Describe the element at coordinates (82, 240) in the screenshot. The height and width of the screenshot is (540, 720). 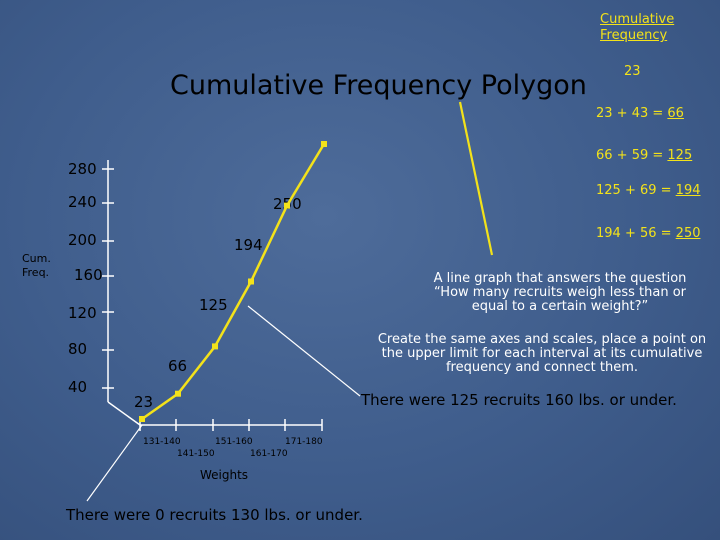
I see `y-tick-label: 200` at that location.